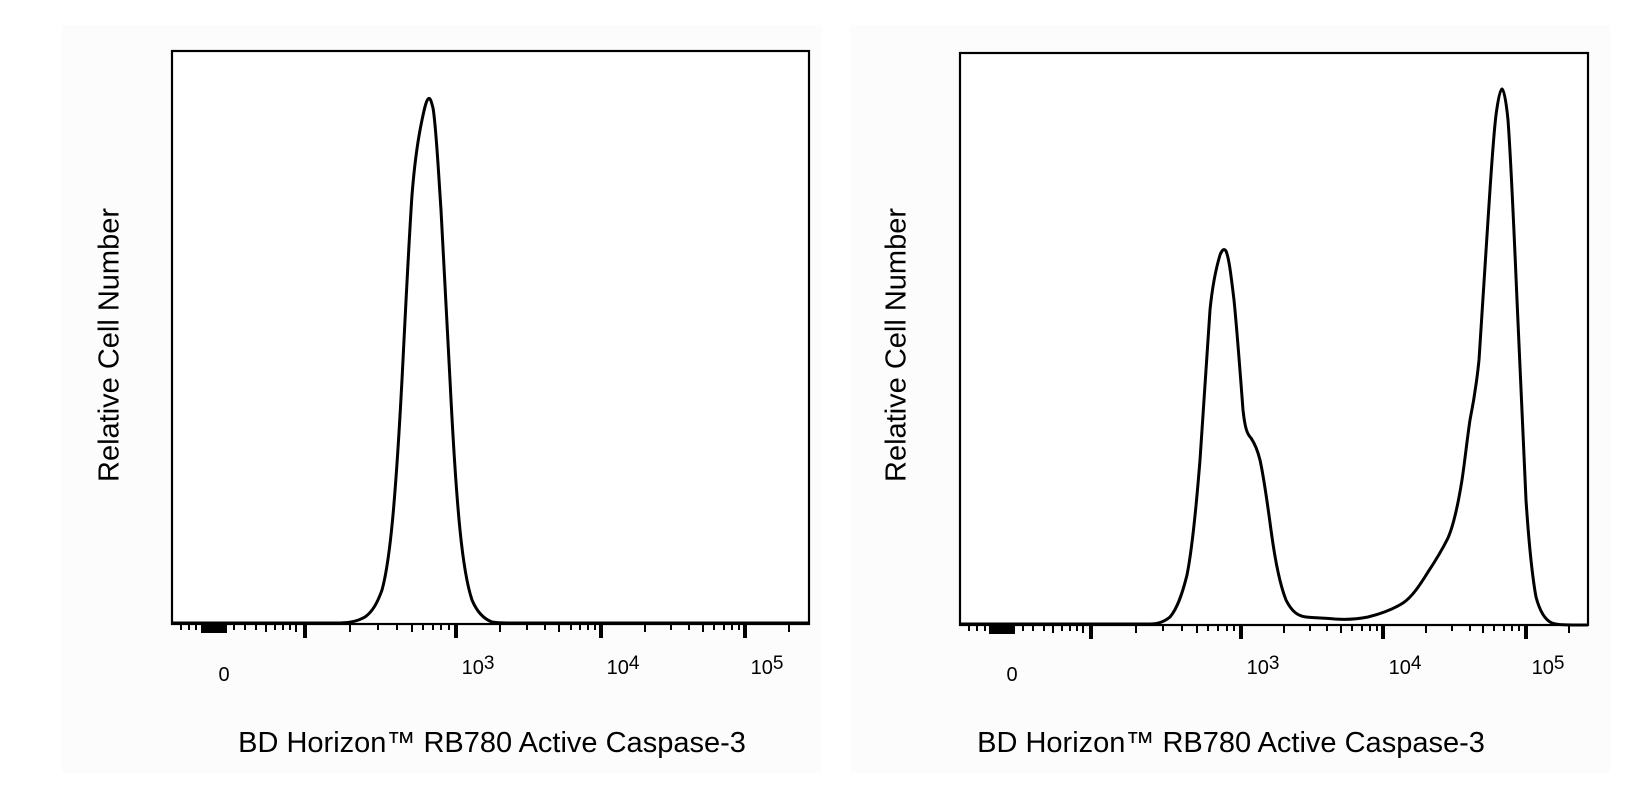  What do you see at coordinates (896, 345) in the screenshot?
I see `plot-2-y-axis-label: Relative Cell Number` at bounding box center [896, 345].